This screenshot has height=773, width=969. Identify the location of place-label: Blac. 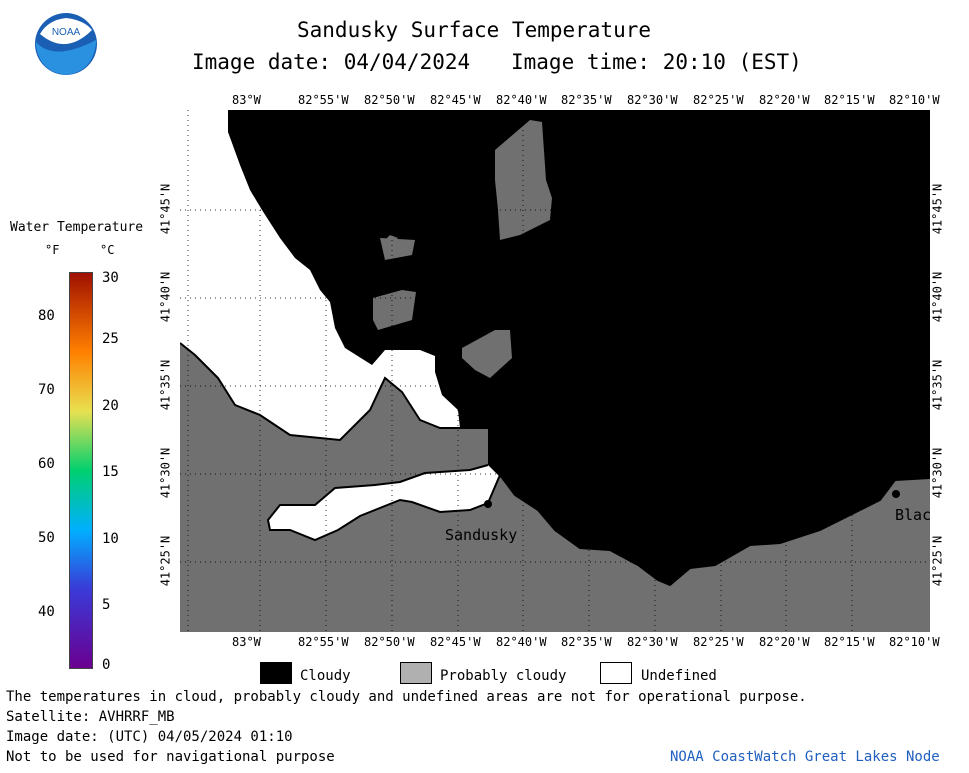
(913, 515).